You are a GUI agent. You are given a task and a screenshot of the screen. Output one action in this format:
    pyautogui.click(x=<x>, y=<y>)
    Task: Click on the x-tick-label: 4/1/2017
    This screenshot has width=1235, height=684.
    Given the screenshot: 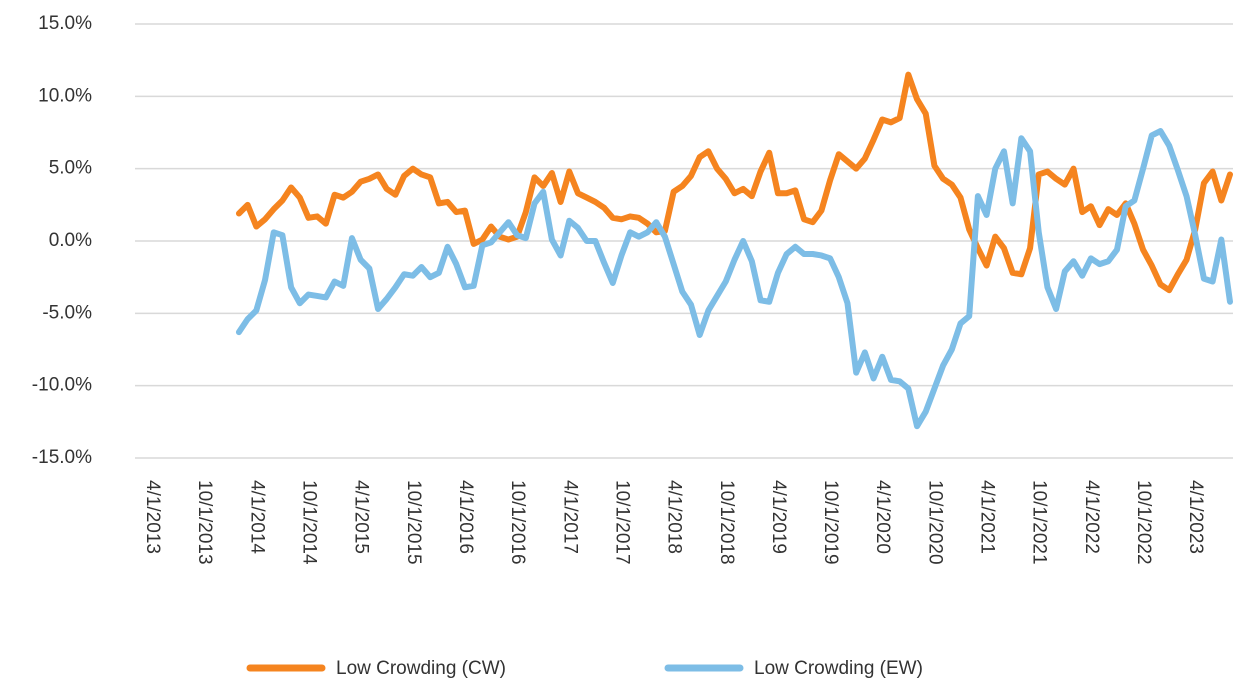 What is the action you would take?
    pyautogui.click(x=569, y=517)
    